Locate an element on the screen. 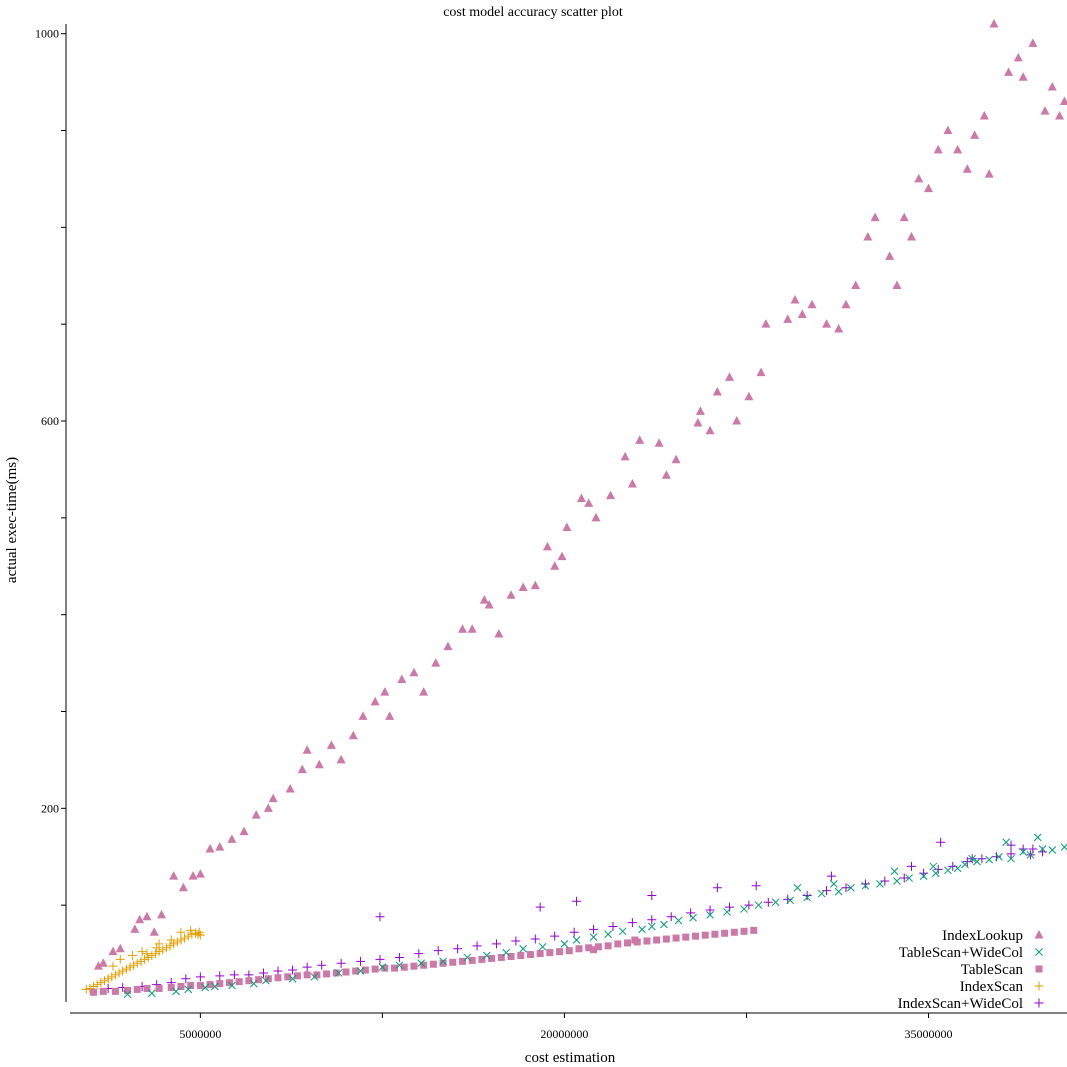 The width and height of the screenshot is (1067, 1067). legend-label: TableScan+WideCol is located at coordinates (961, 953).